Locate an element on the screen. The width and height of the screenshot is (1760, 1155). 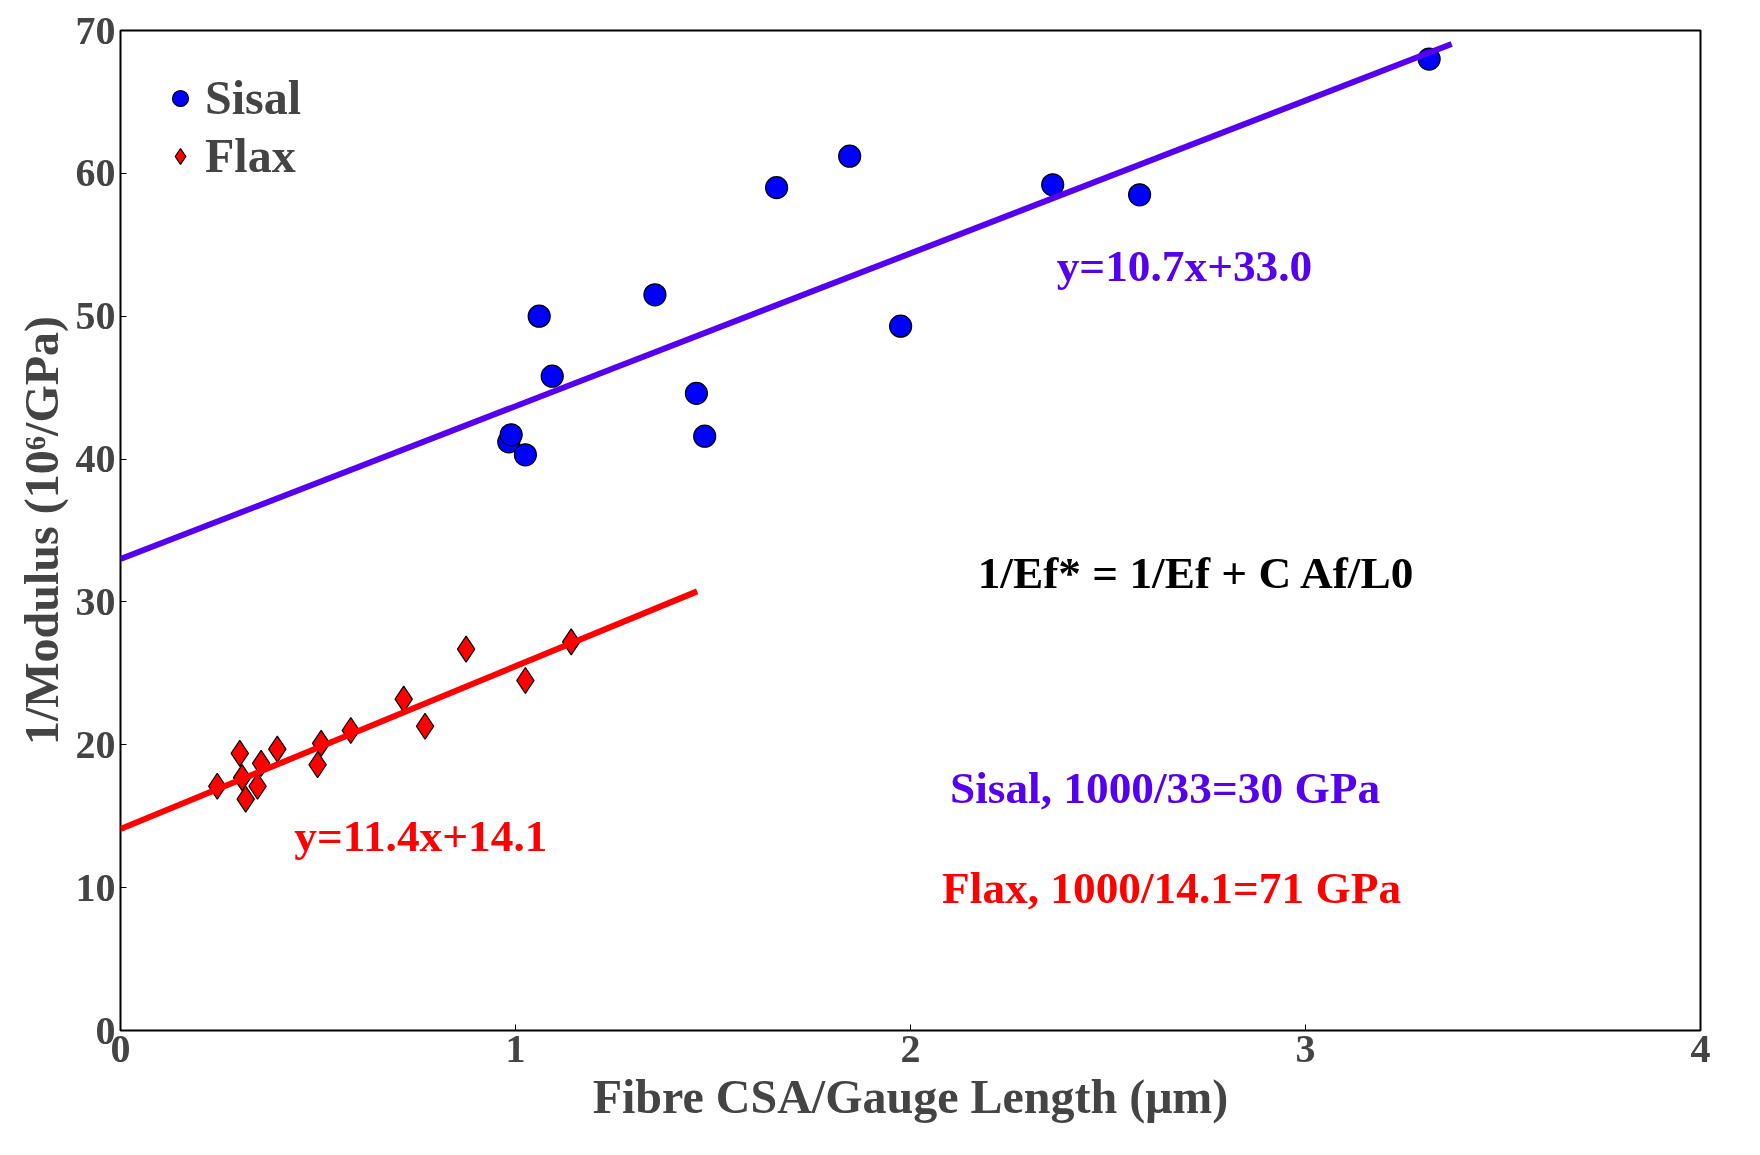
y-tick-label: 30 is located at coordinates (95, 601).